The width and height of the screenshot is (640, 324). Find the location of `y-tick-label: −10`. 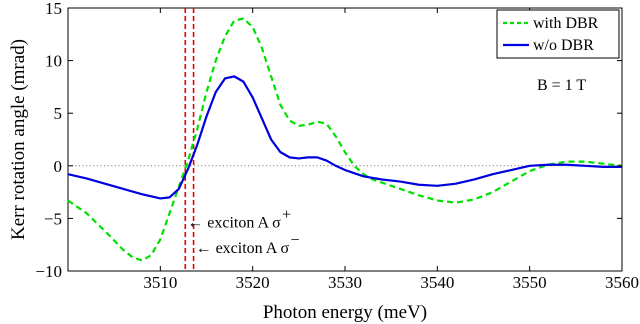

y-tick-label: −10 is located at coordinates (48, 271).